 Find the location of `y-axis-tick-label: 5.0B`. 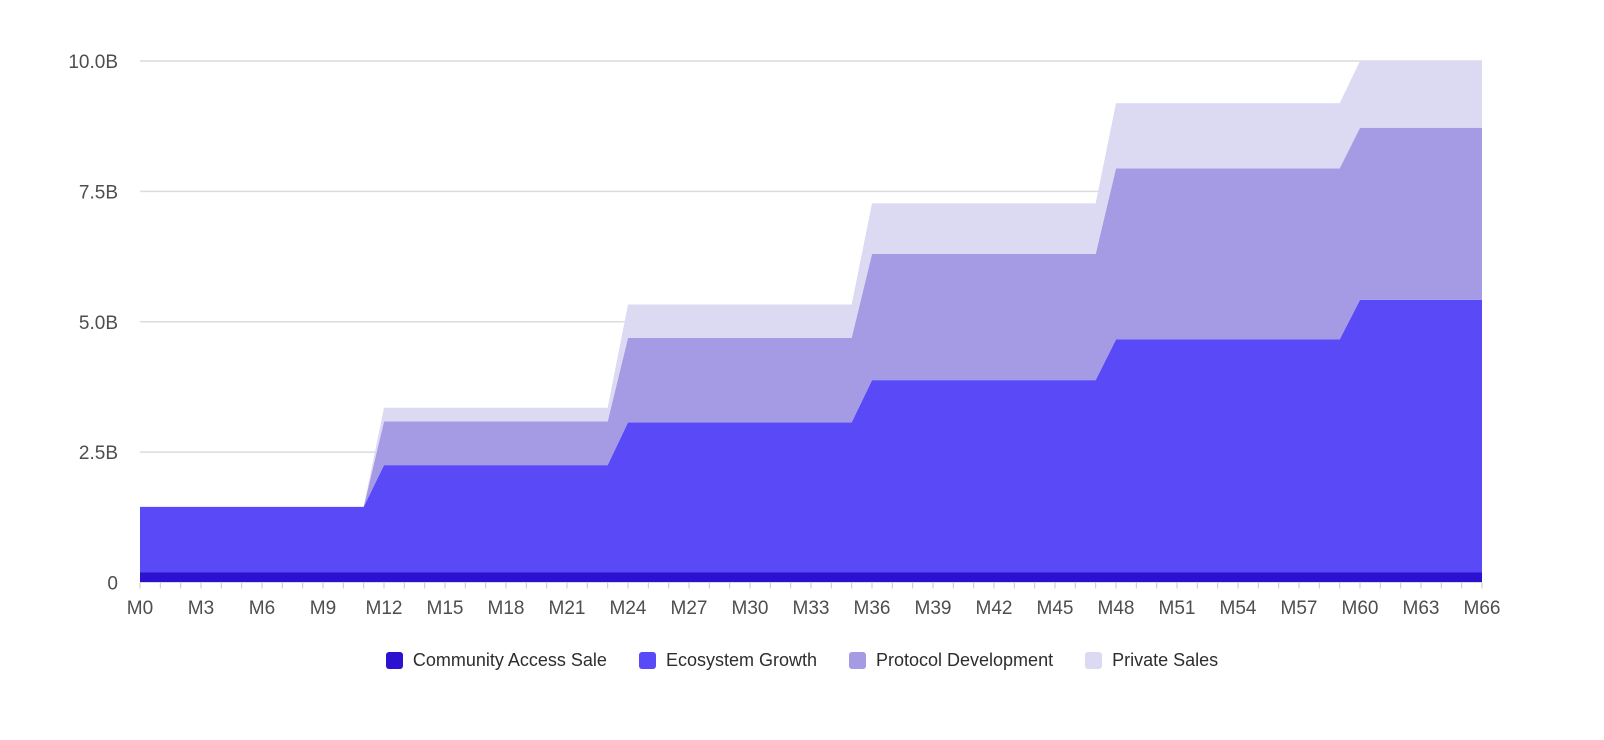

y-axis-tick-label: 5.0B is located at coordinates (98, 323).